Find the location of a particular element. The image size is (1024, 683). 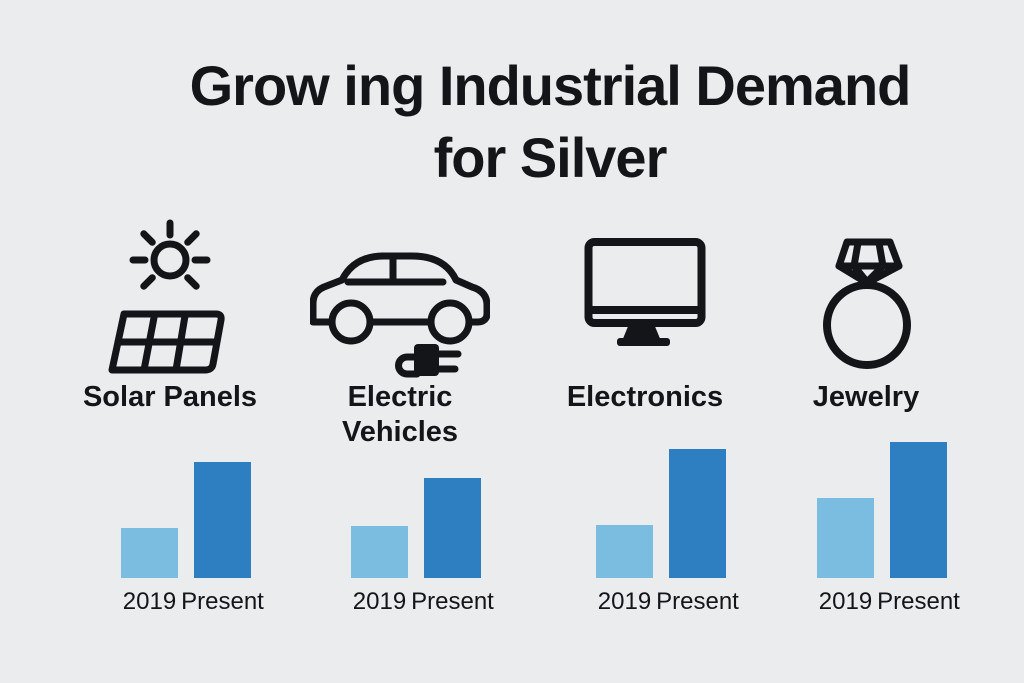

electronics-icon-box is located at coordinates (645, 294).